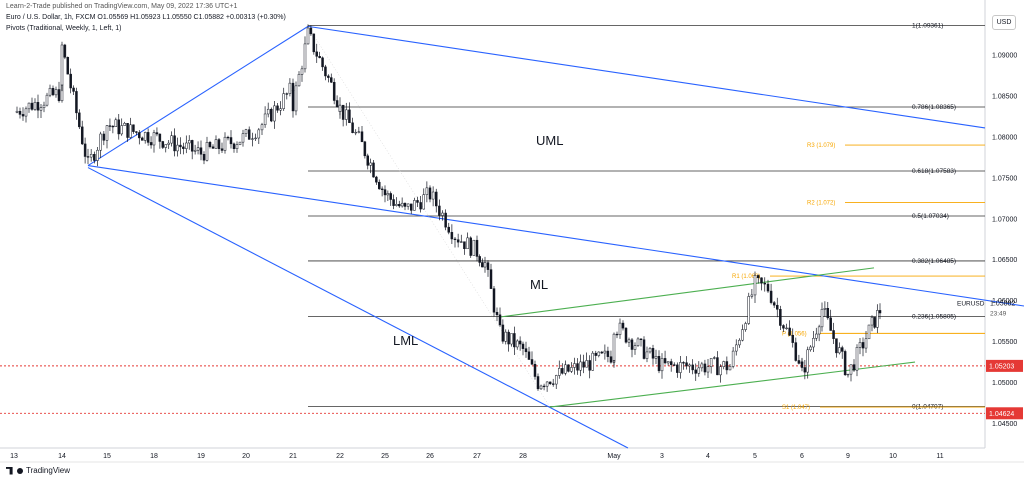  Describe the element at coordinates (687, 292) in the screenshot. I see `channel-upper-line` at that location.